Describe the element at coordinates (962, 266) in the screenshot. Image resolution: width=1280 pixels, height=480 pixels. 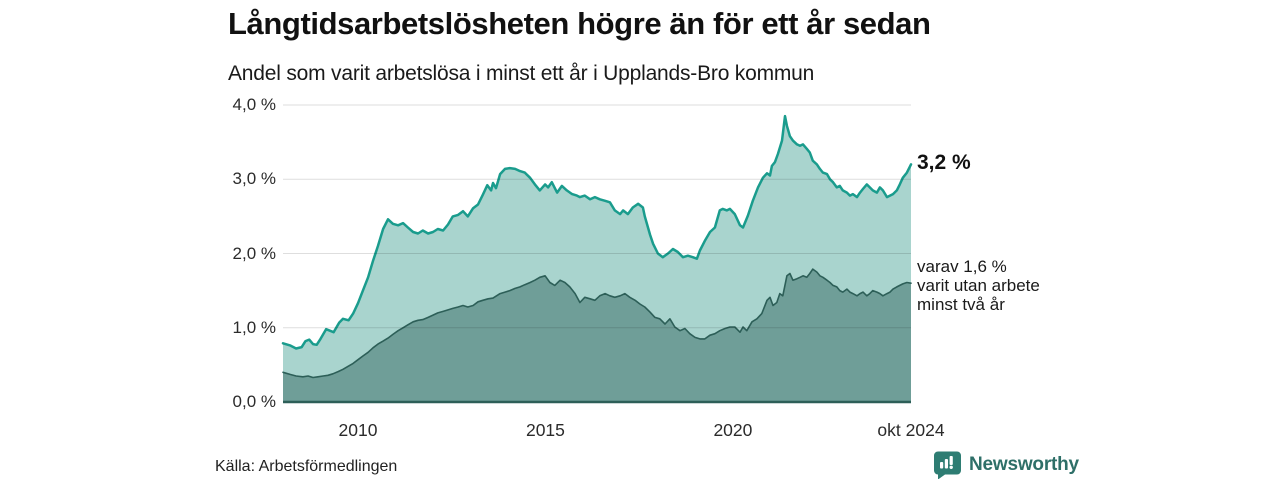
I see `annotation-line-1: varav 1,6 %` at that location.